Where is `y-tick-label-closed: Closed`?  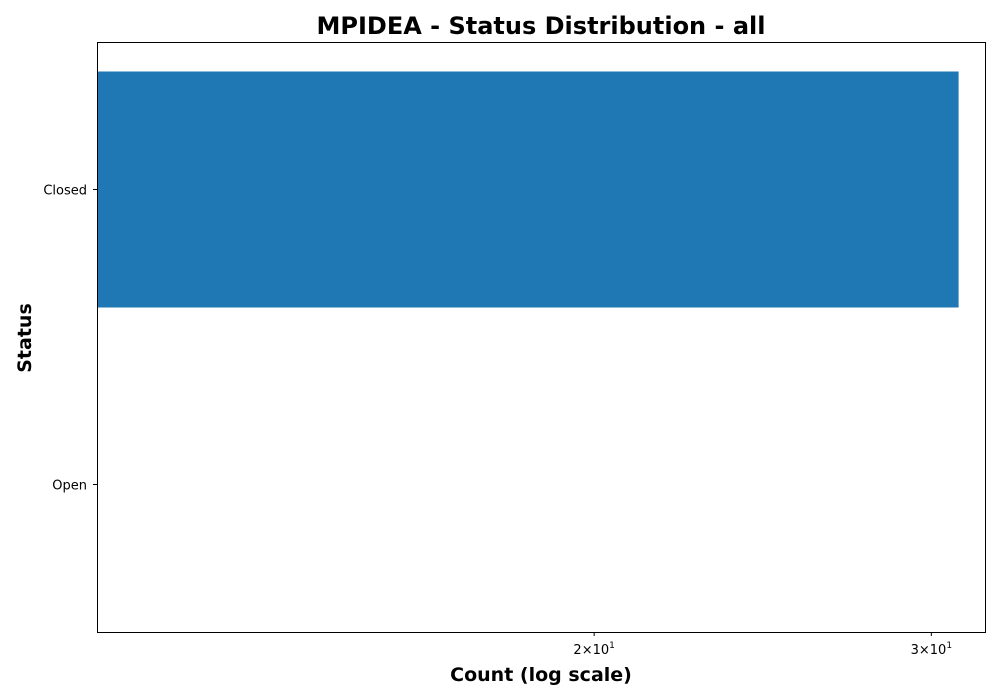 y-tick-label-closed: Closed is located at coordinates (65, 191).